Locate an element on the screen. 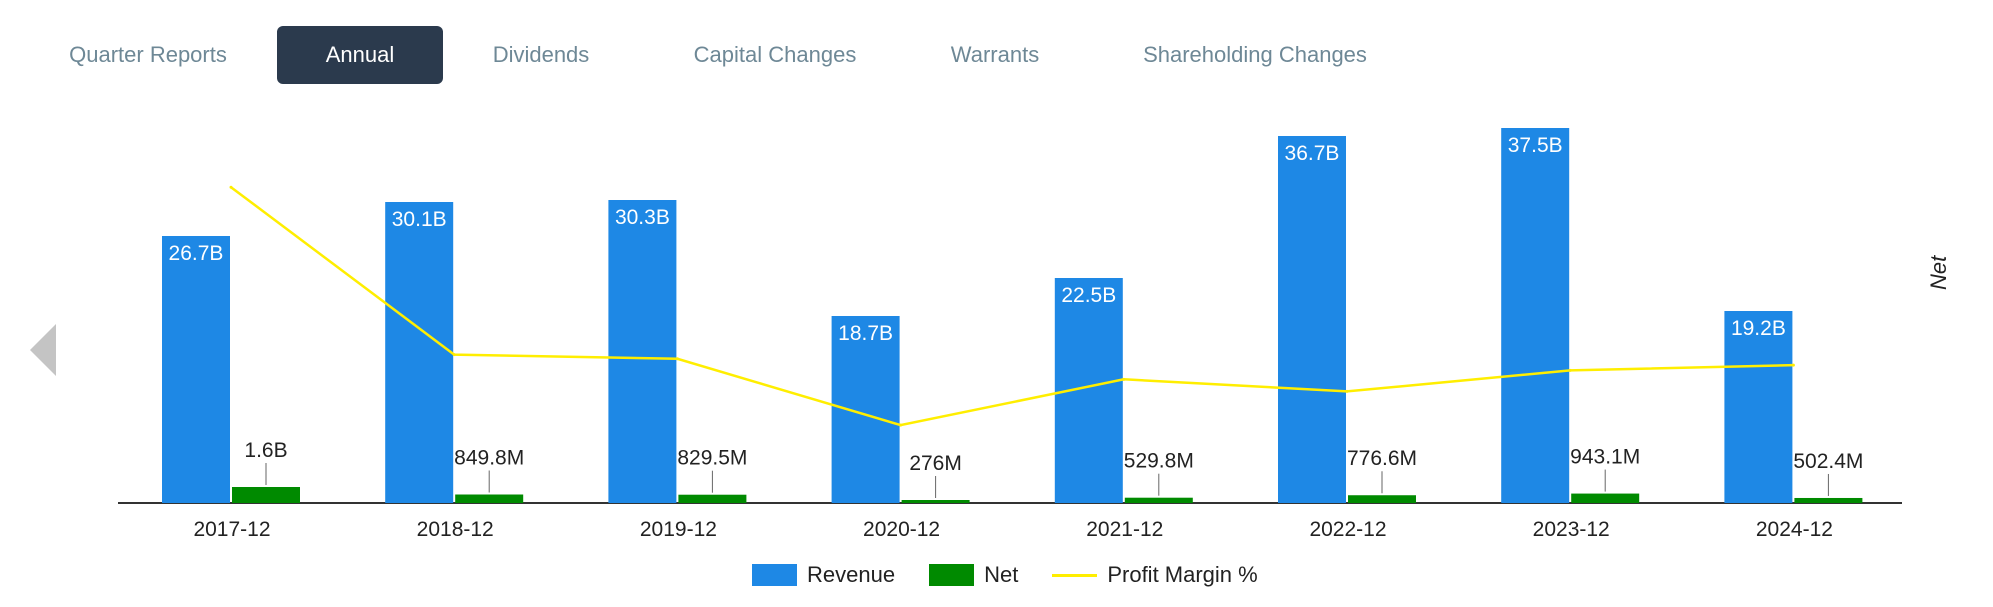 This screenshot has width=1993, height=607. net-data-label: 776.6M is located at coordinates (1382, 458).